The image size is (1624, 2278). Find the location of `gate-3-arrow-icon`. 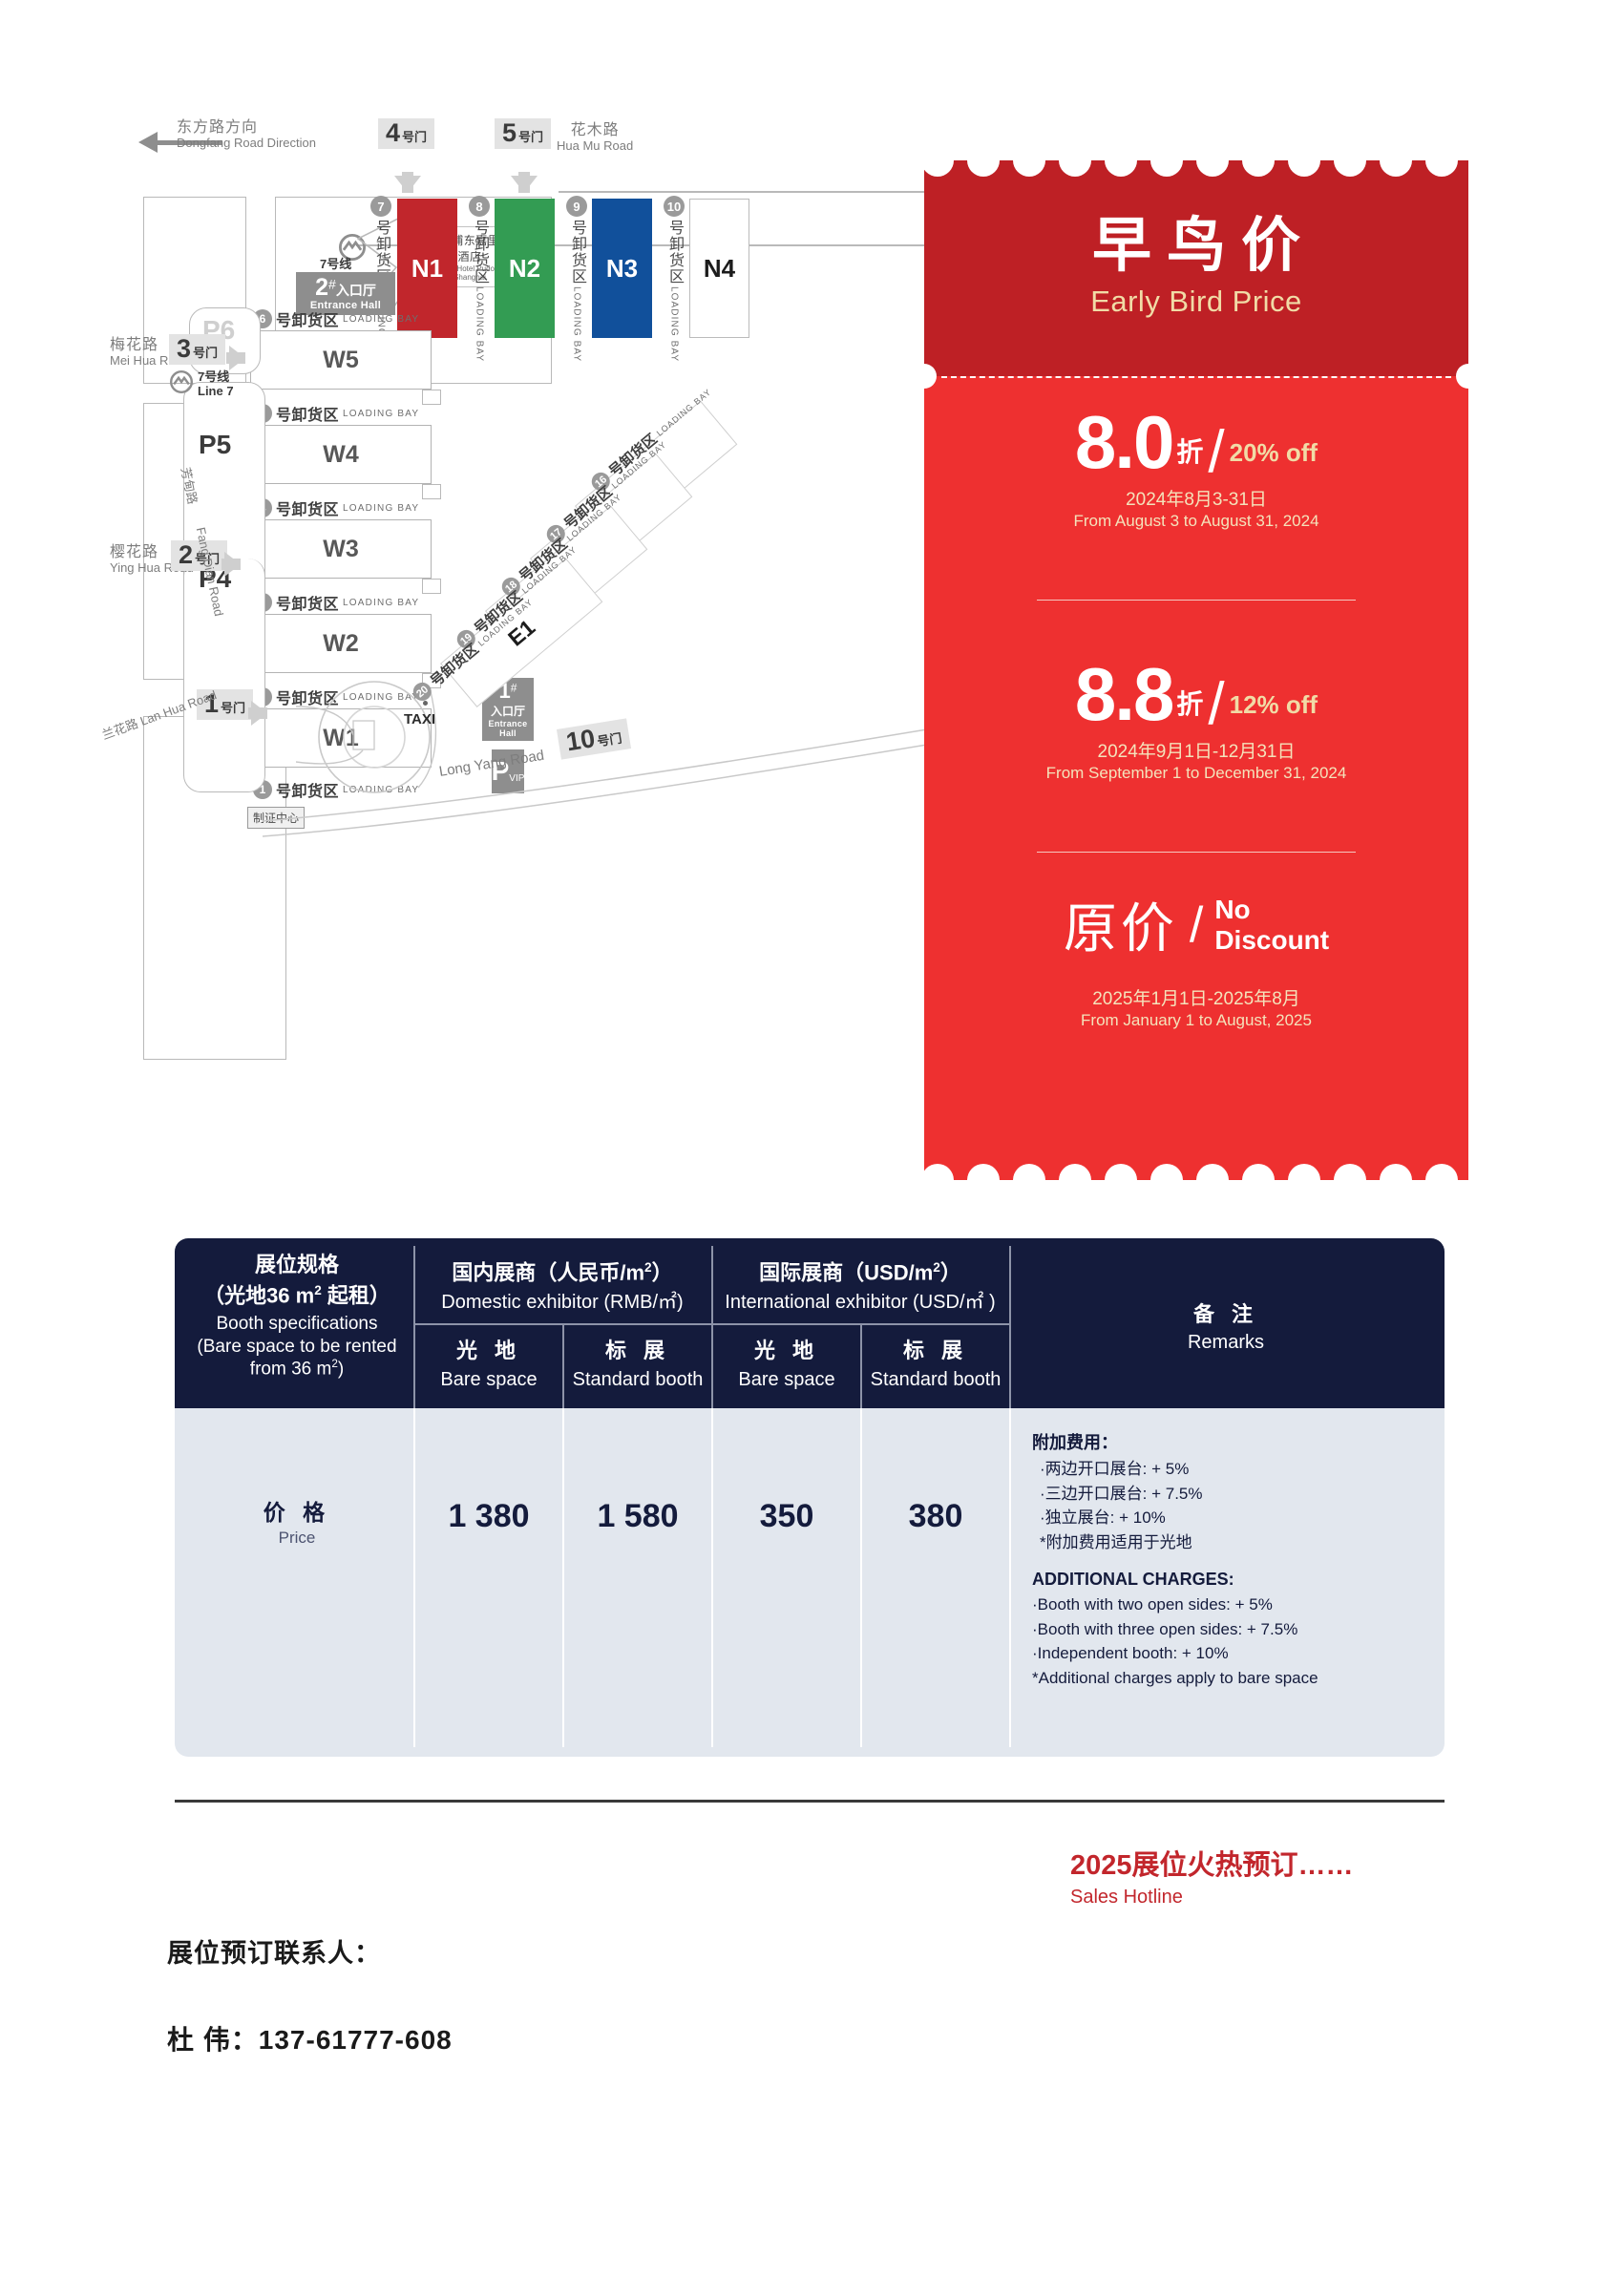

gate-3-arrow-icon is located at coordinates (235, 358).